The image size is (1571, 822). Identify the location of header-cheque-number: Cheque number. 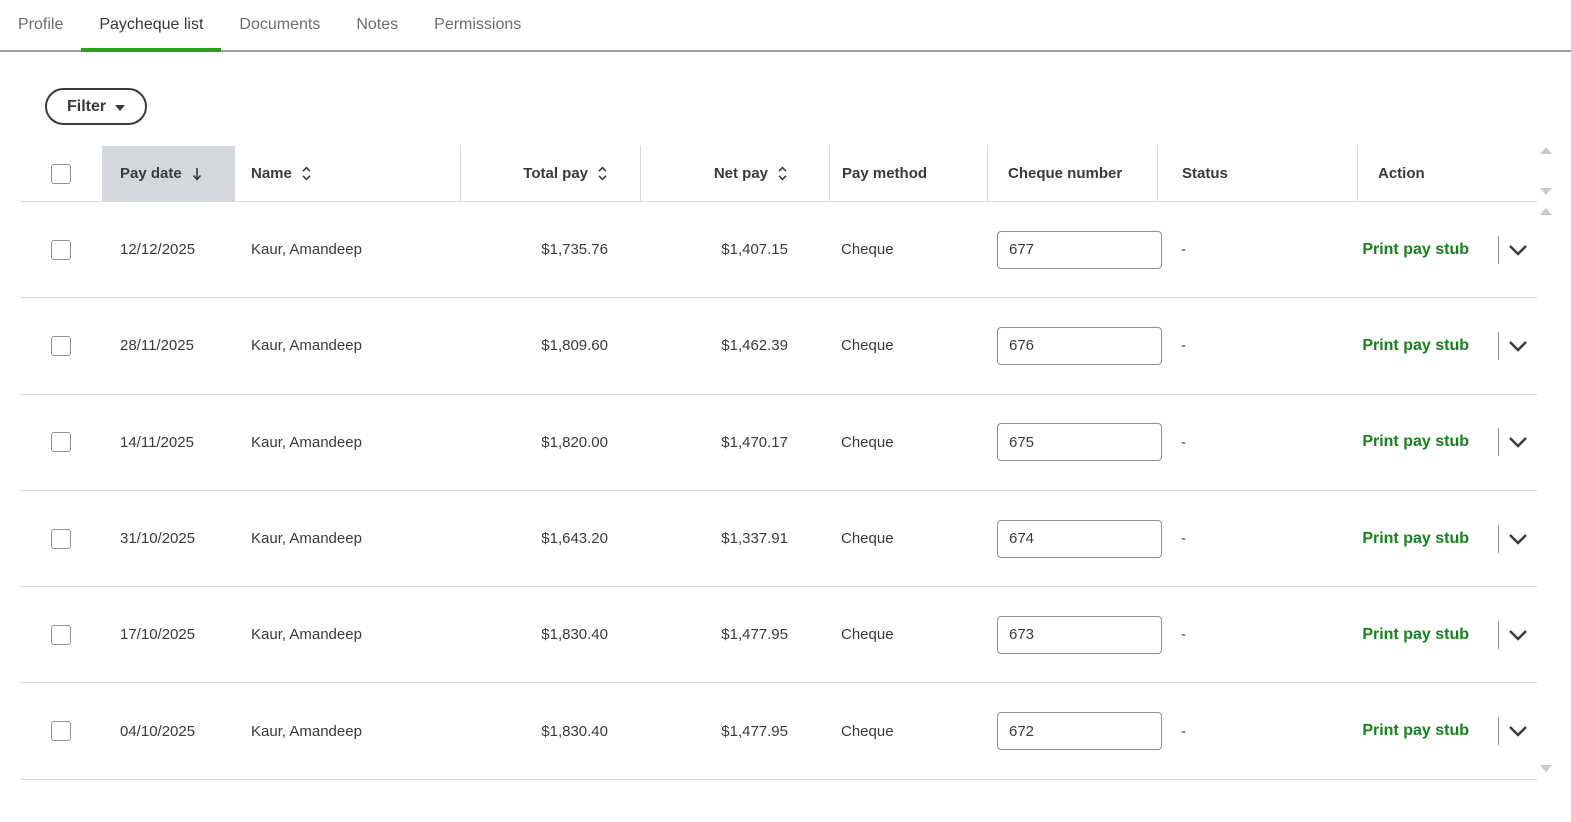
(1072, 173).